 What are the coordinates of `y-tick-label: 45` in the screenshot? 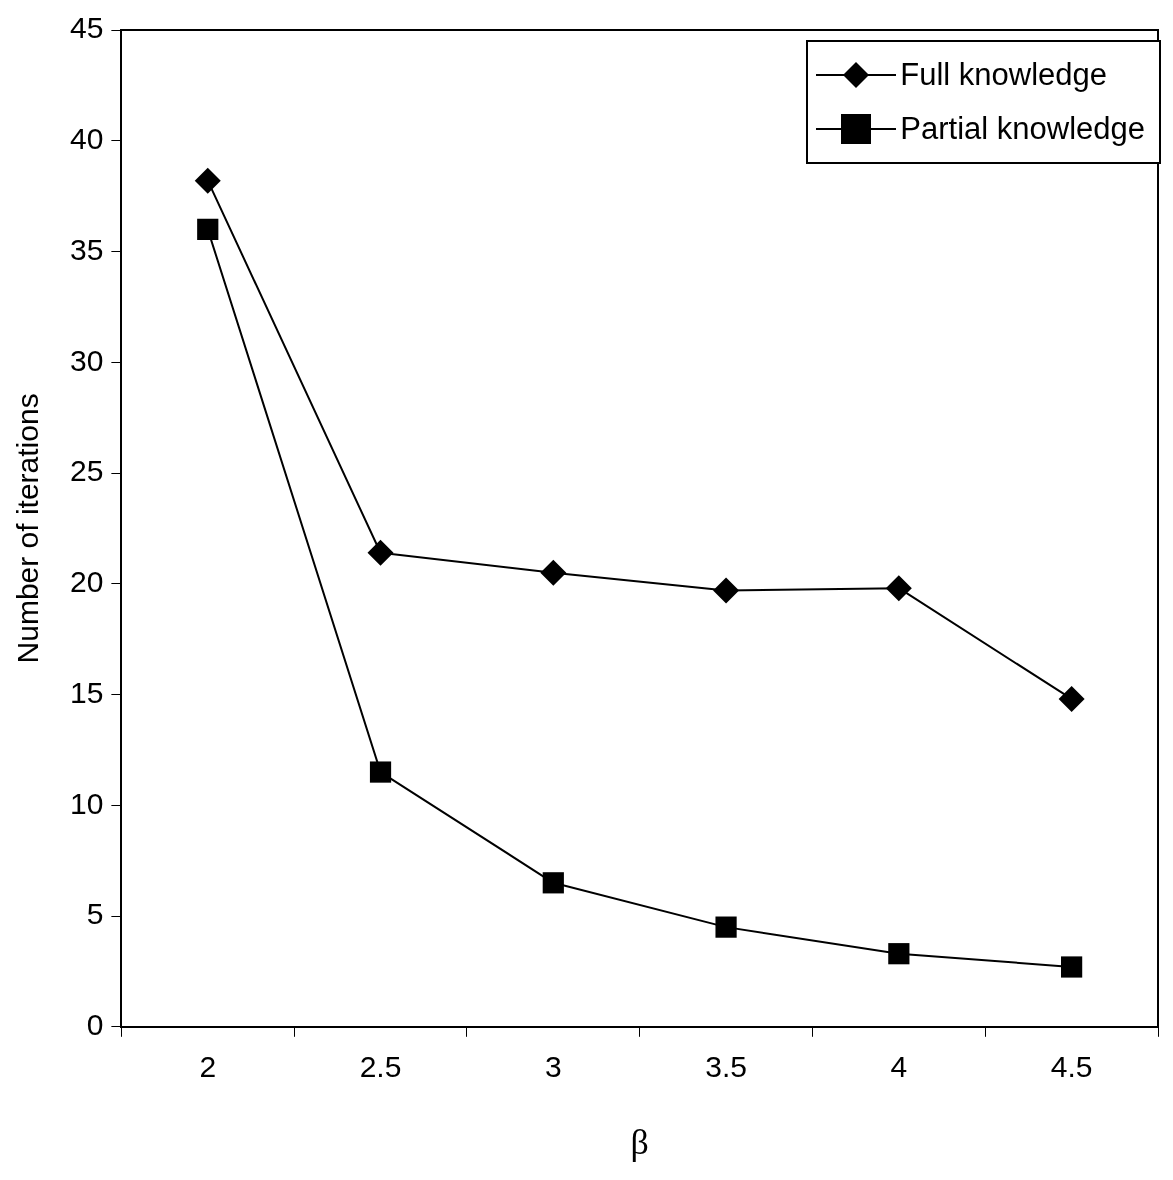 It's located at (86, 28).